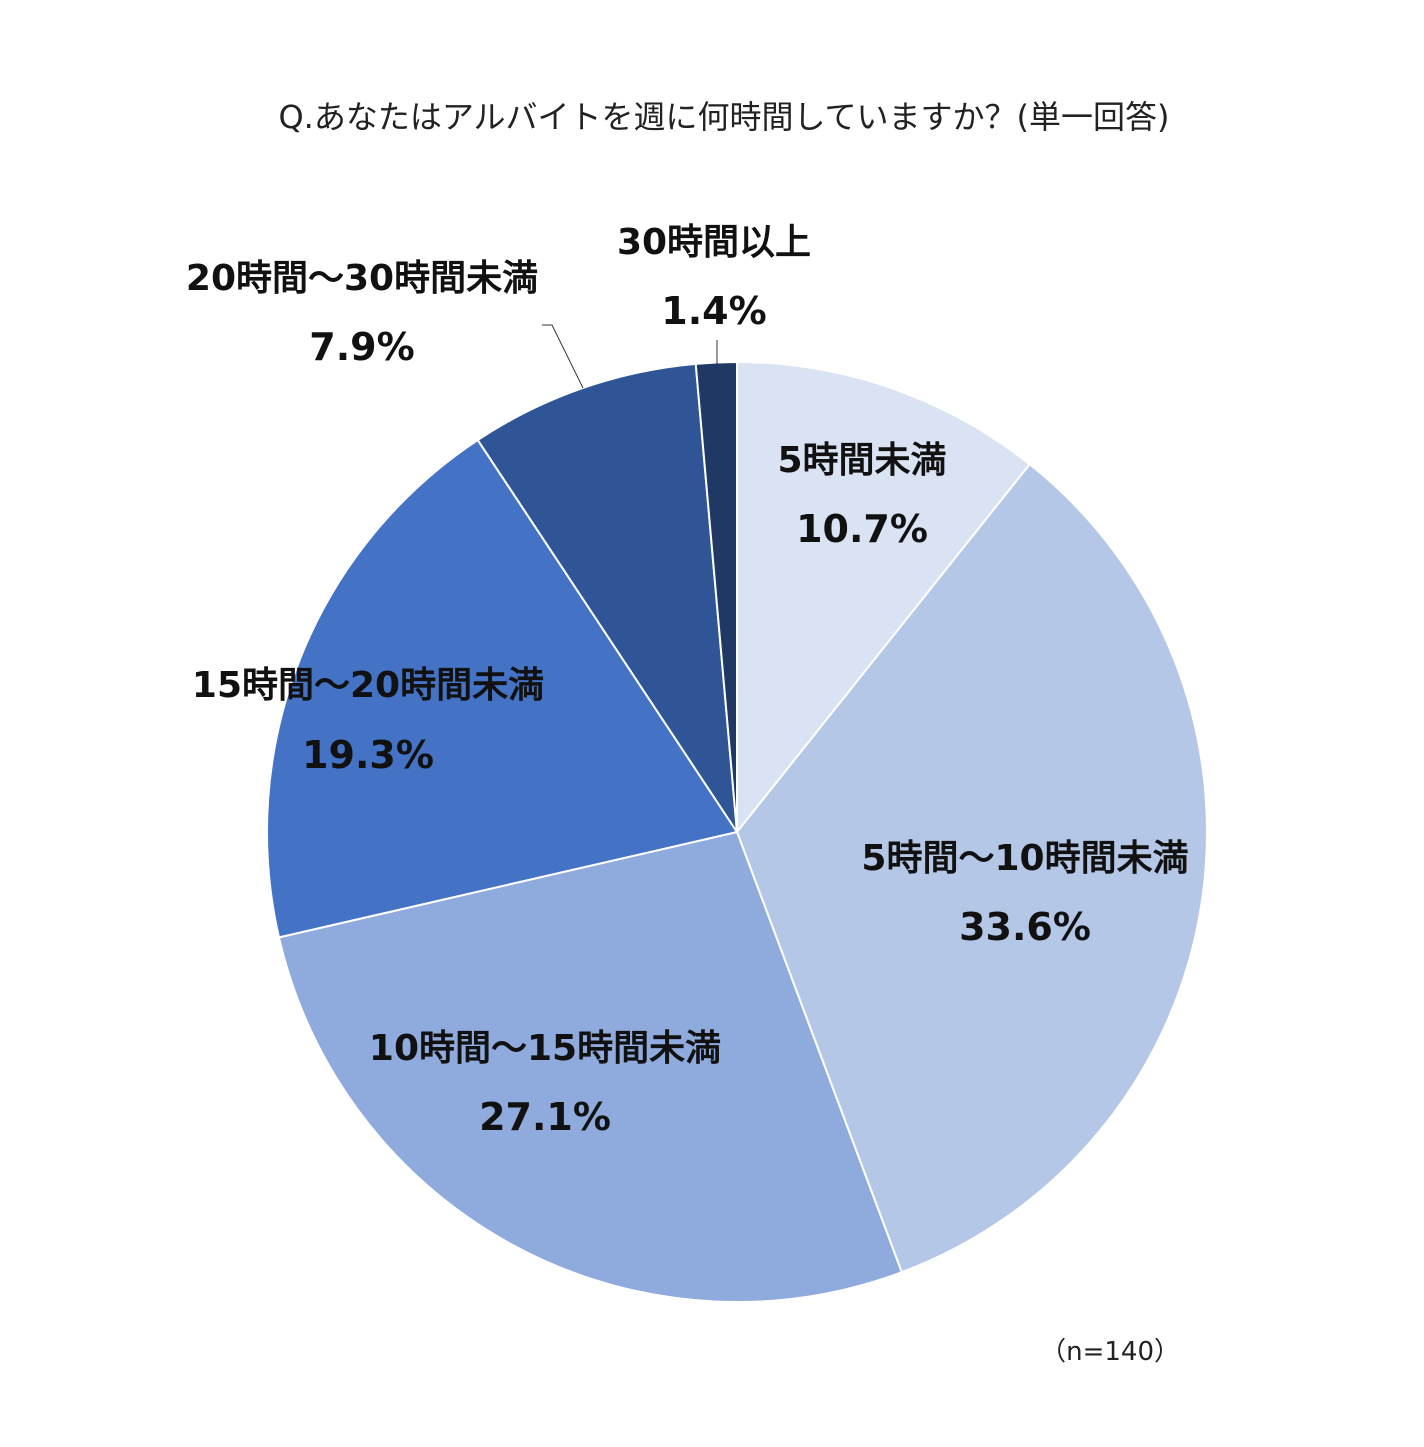  Describe the element at coordinates (1024, 858) in the screenshot. I see `slice-category-label-2: 5時間～10時間未満` at that location.